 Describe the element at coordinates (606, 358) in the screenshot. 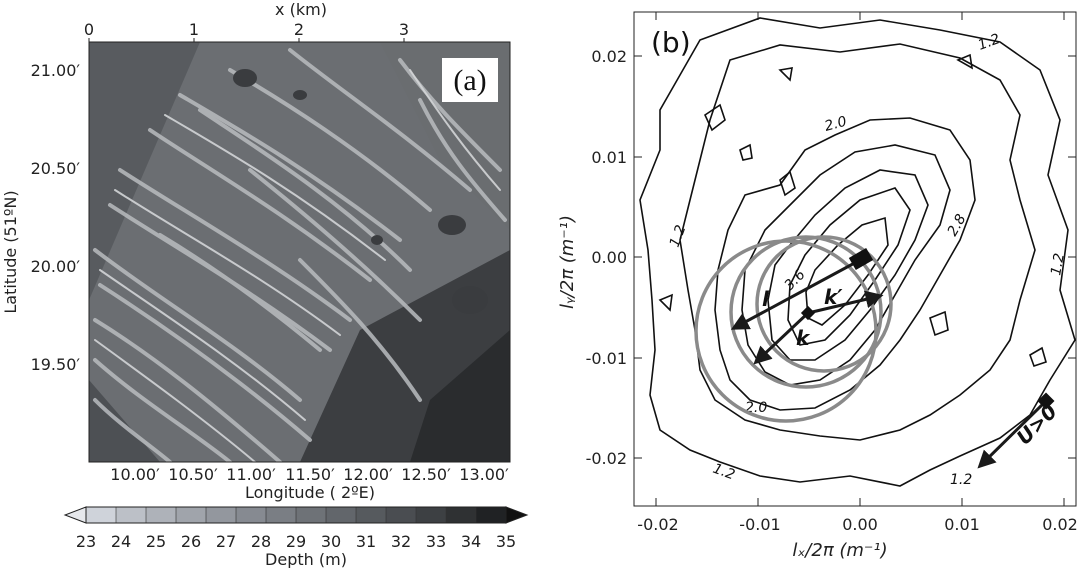

I see `ly-tick-3: -0.01` at that location.